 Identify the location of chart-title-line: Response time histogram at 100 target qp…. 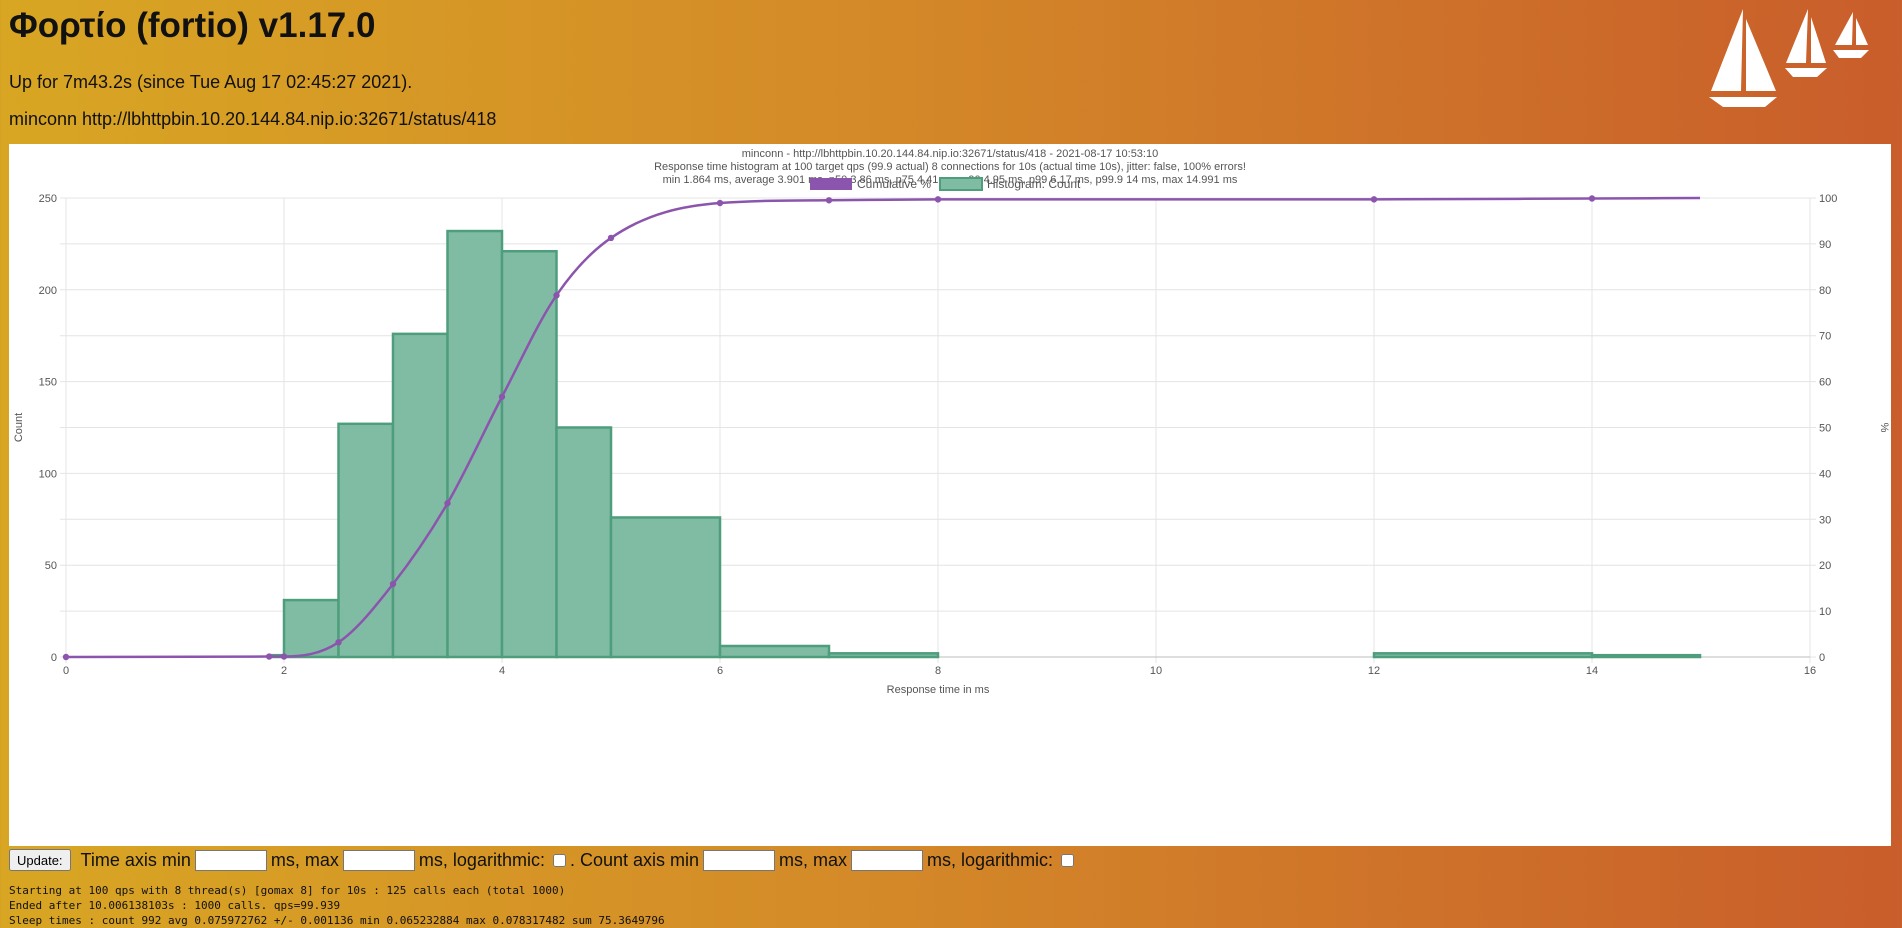
(950, 167).